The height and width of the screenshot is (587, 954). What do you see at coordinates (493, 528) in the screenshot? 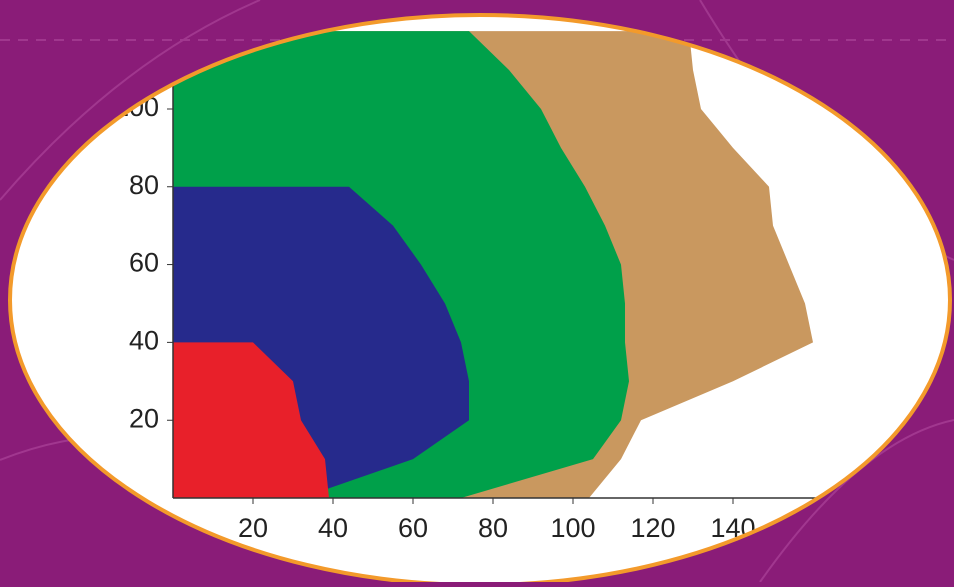
I see `x-tick-label: 80` at bounding box center [493, 528].